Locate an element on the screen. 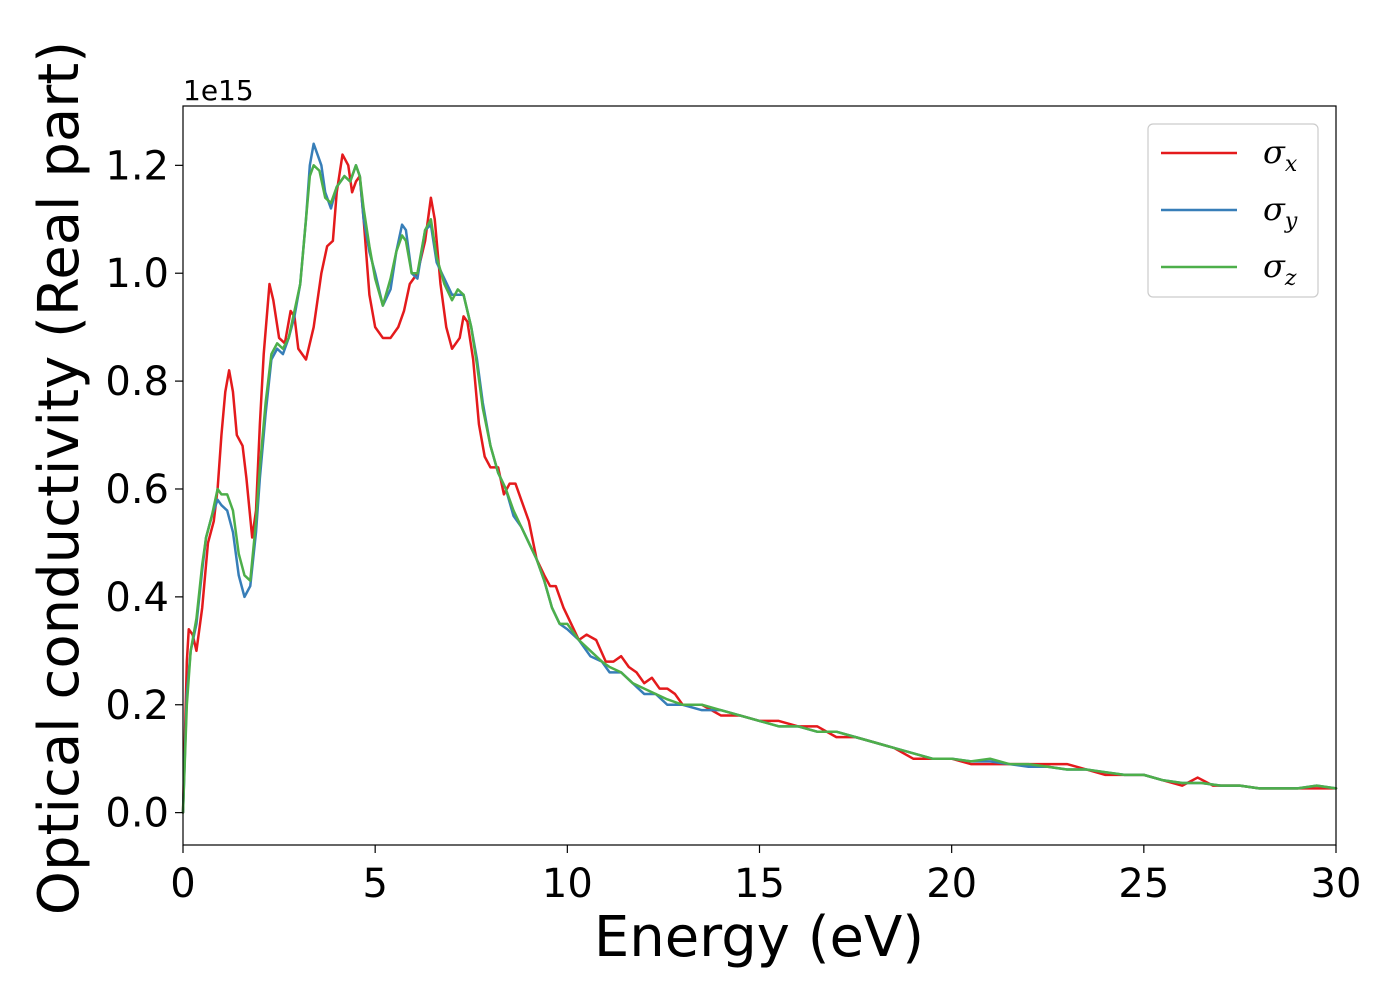 This screenshot has height=1000, width=1400. y-tick-label: 0.4 is located at coordinates (137, 598).